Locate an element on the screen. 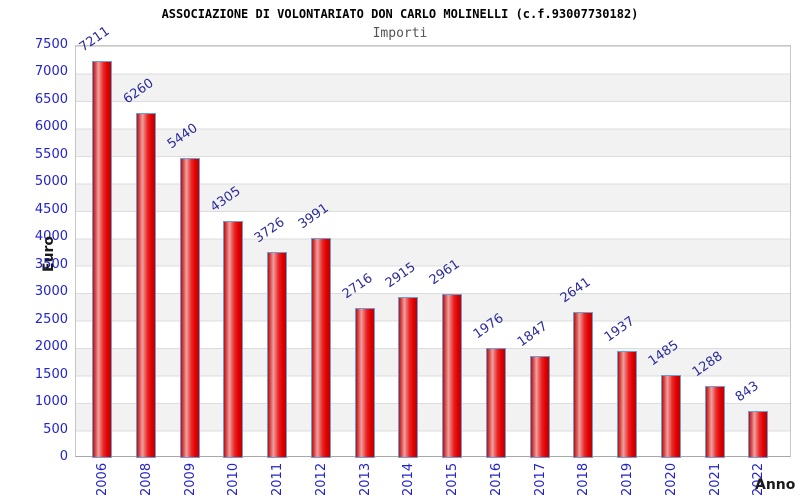 This screenshot has width=800, height=500. y-tick-label: 6500 is located at coordinates (51, 99).